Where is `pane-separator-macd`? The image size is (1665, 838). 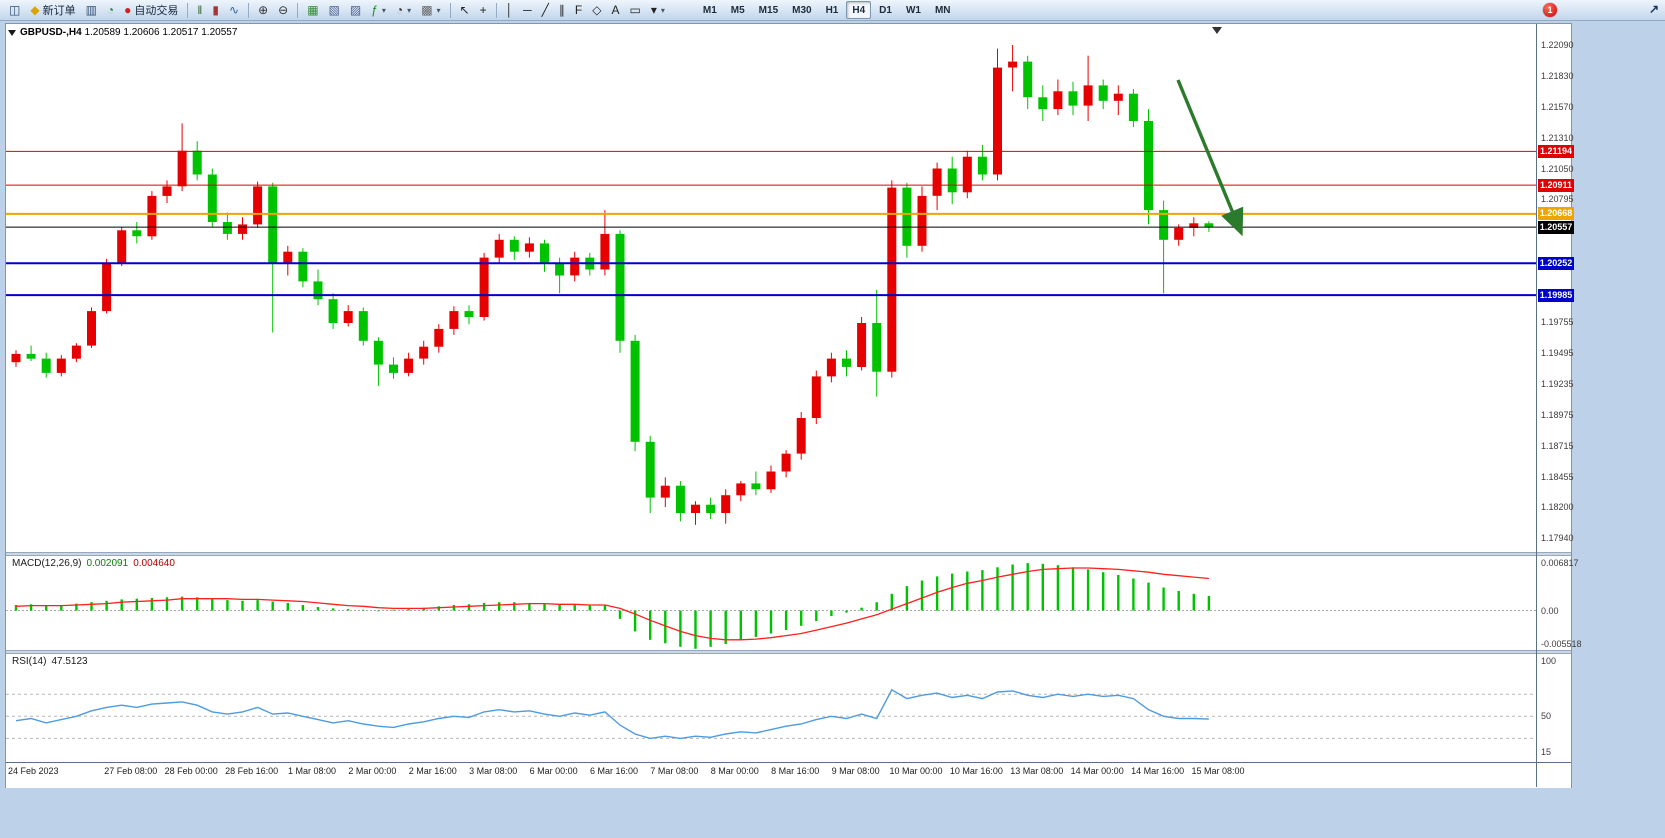
pane-separator-macd is located at coordinates (788, 554).